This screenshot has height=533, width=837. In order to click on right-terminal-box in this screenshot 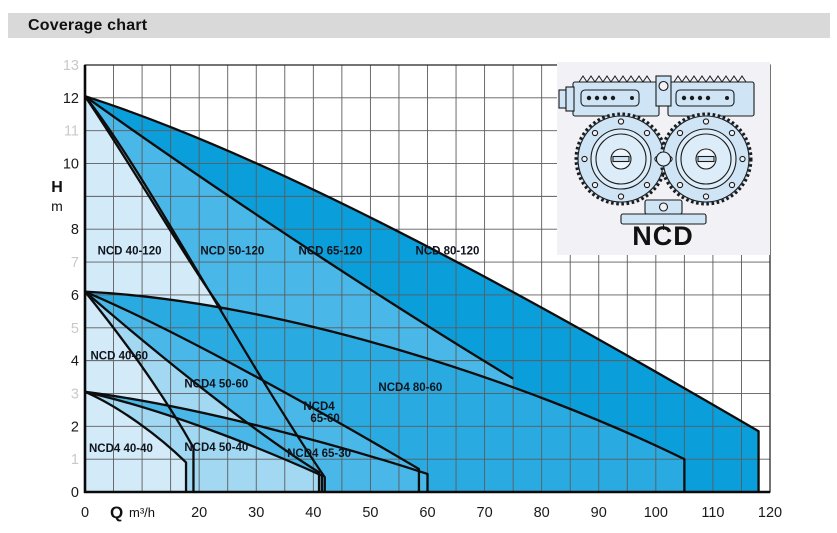, I will do `click(705, 98)`.